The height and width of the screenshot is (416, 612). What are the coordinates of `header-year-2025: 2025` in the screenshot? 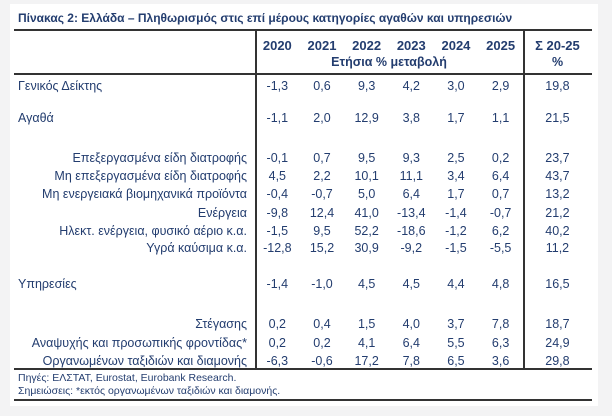 It's located at (501, 45).